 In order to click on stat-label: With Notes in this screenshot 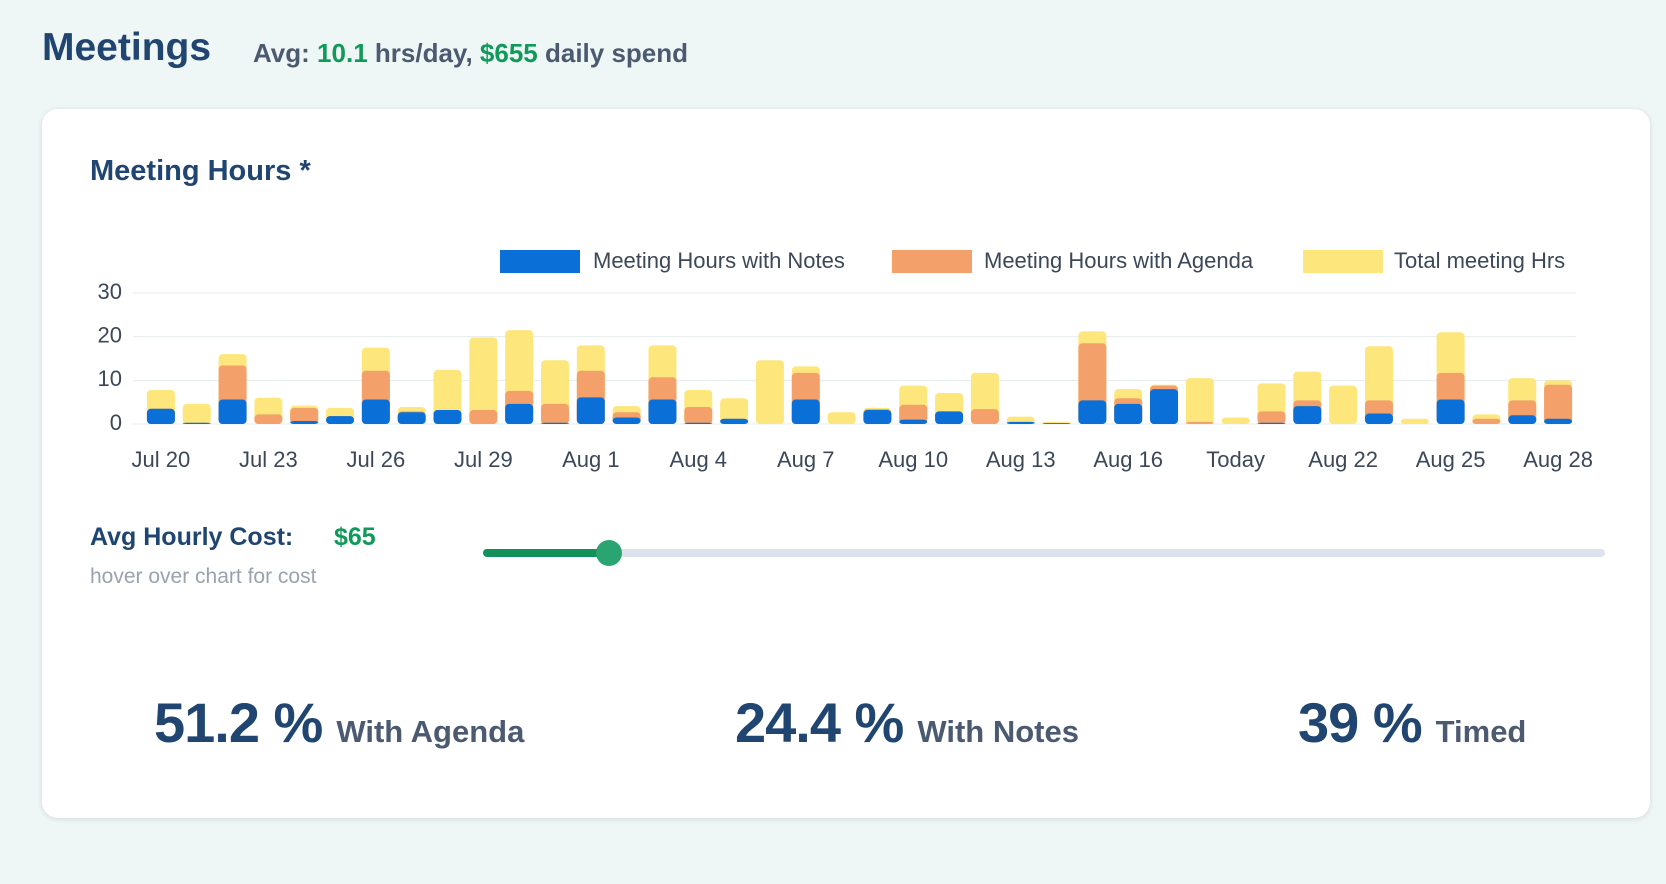, I will do `click(998, 731)`.